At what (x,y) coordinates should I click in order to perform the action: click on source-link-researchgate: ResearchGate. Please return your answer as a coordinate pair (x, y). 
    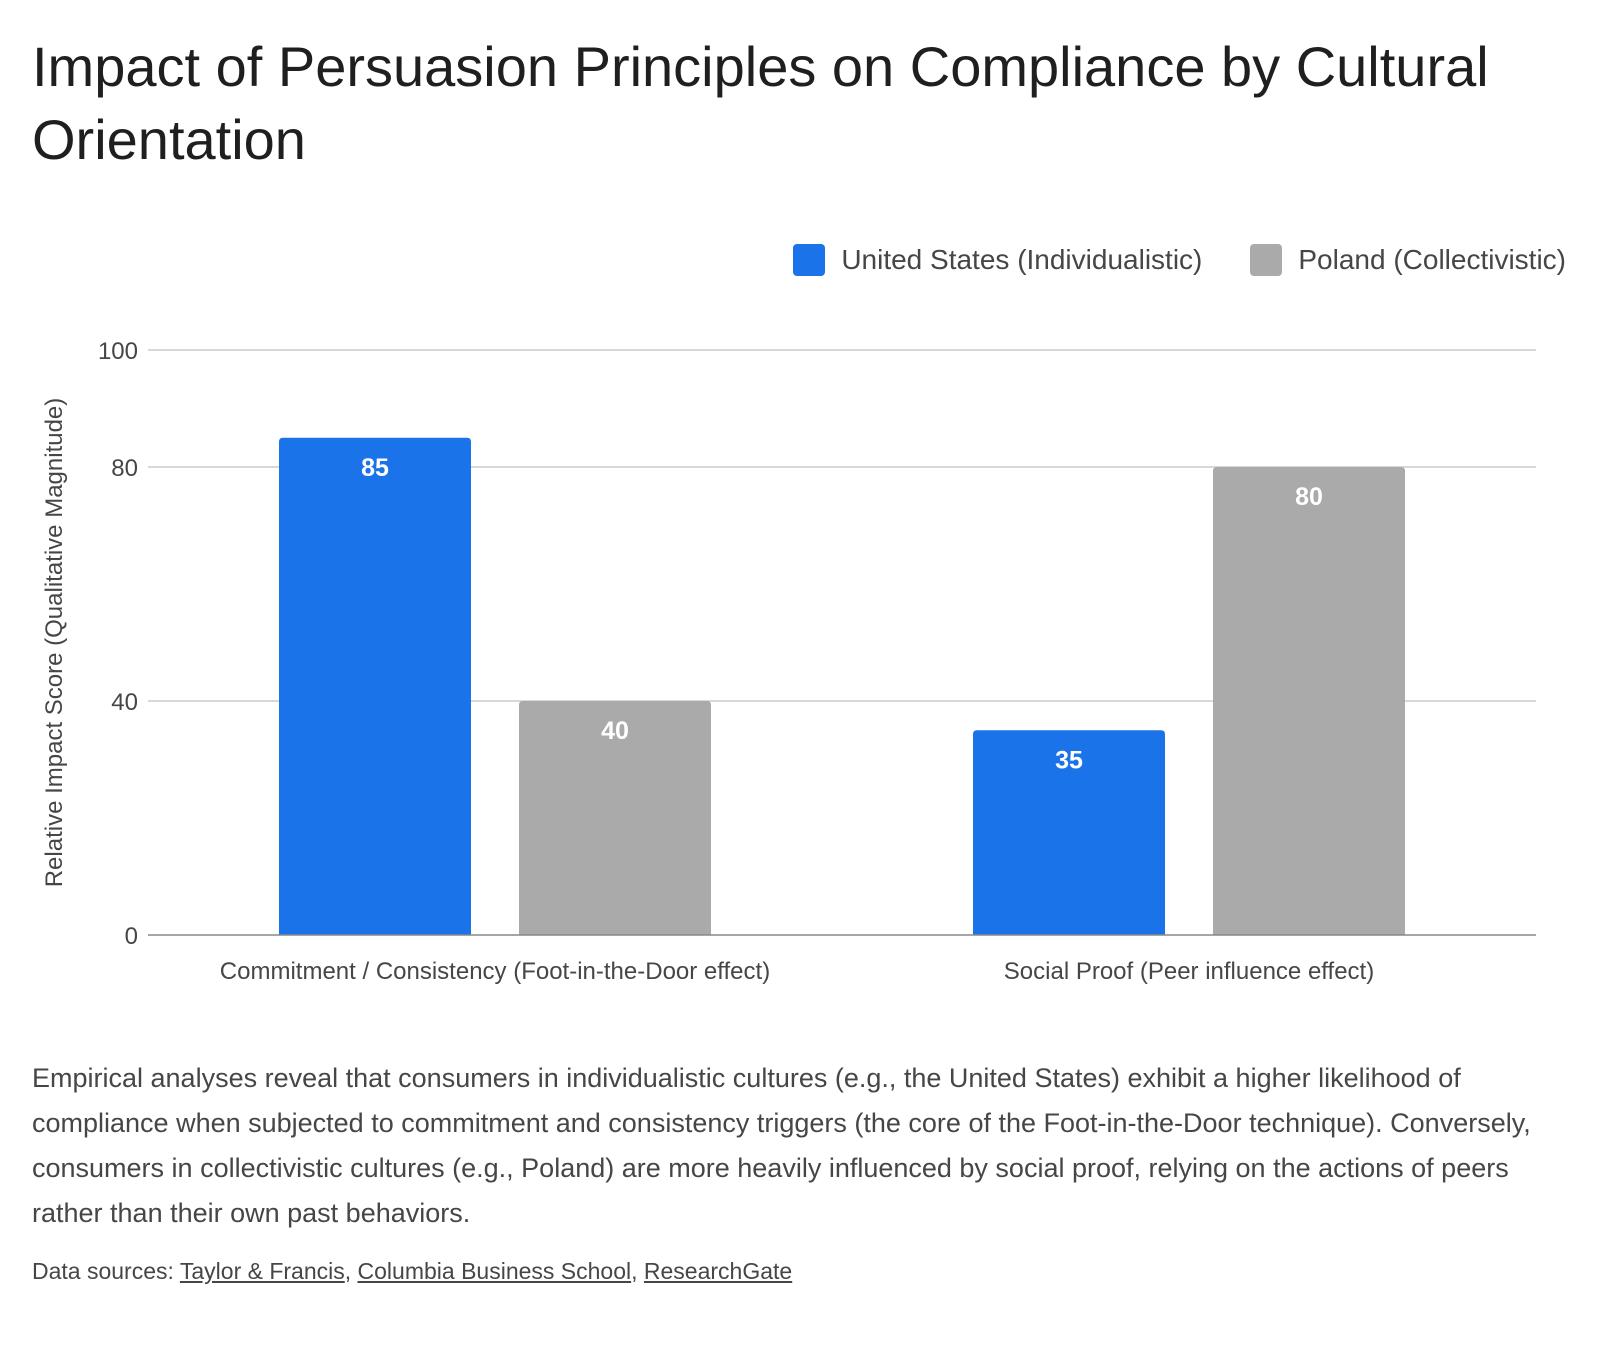
    Looking at the image, I should click on (718, 1271).